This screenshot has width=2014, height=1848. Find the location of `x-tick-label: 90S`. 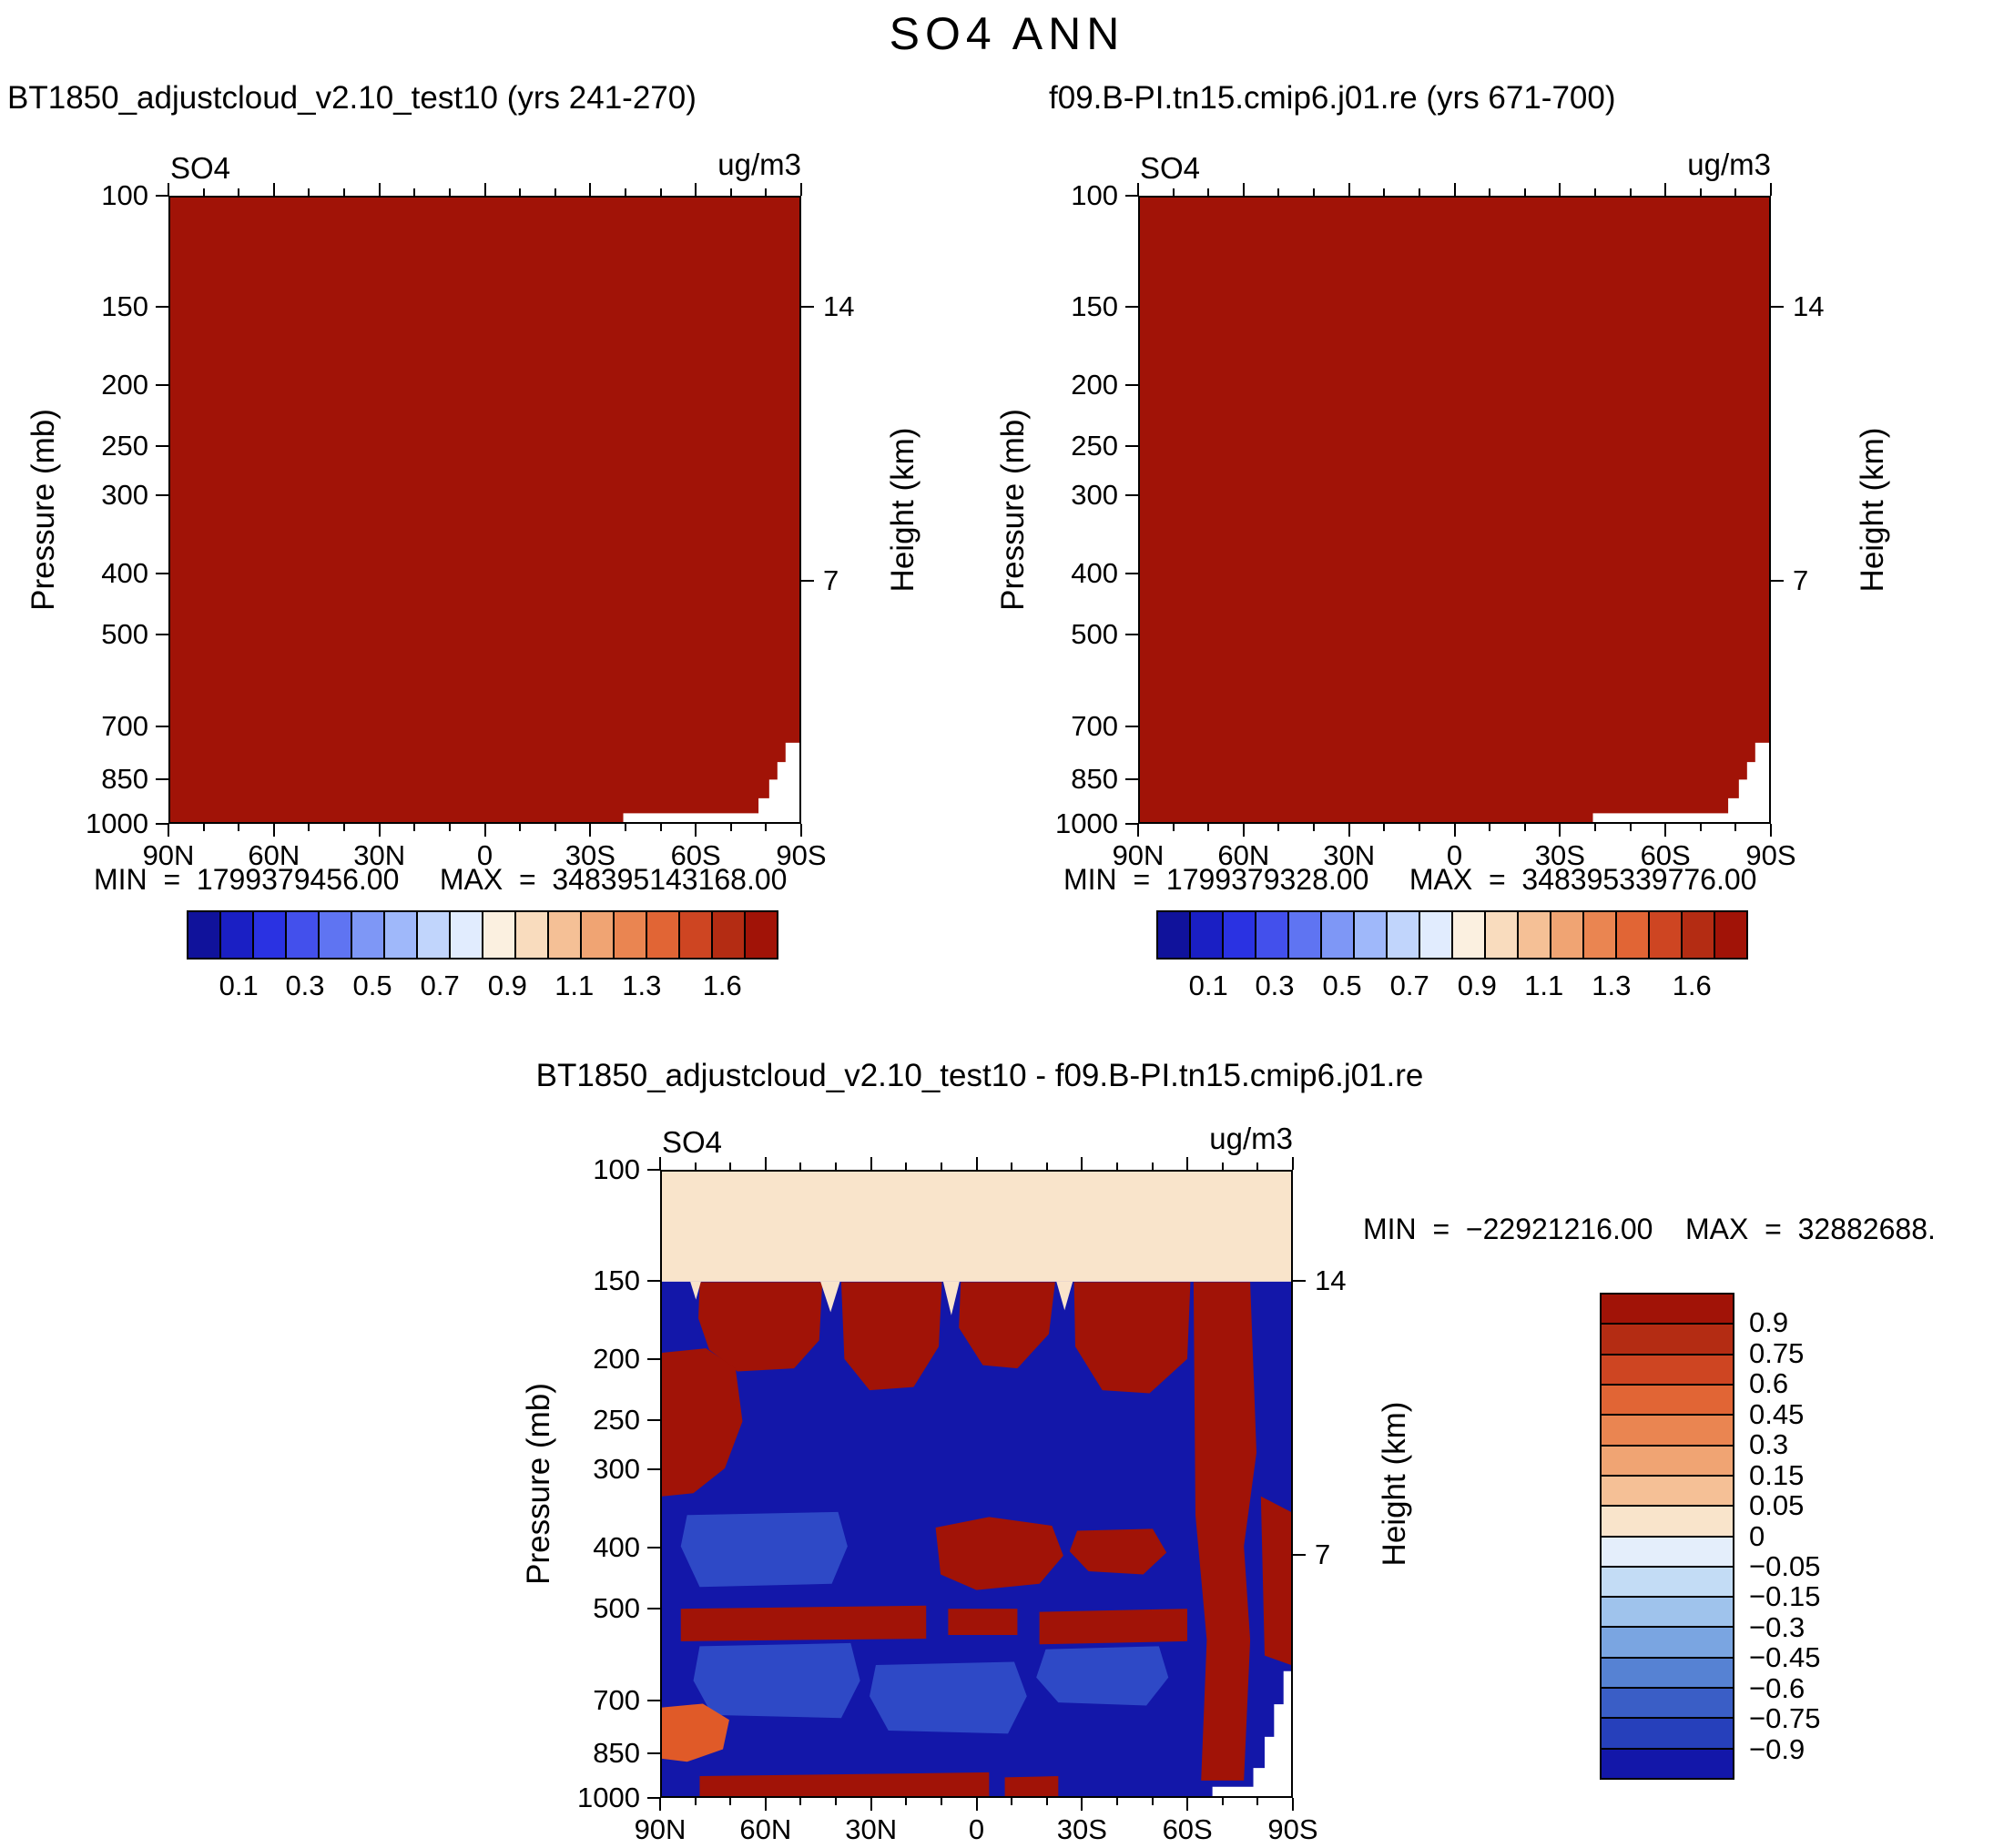

x-tick-label: 90S is located at coordinates (1292, 1829).